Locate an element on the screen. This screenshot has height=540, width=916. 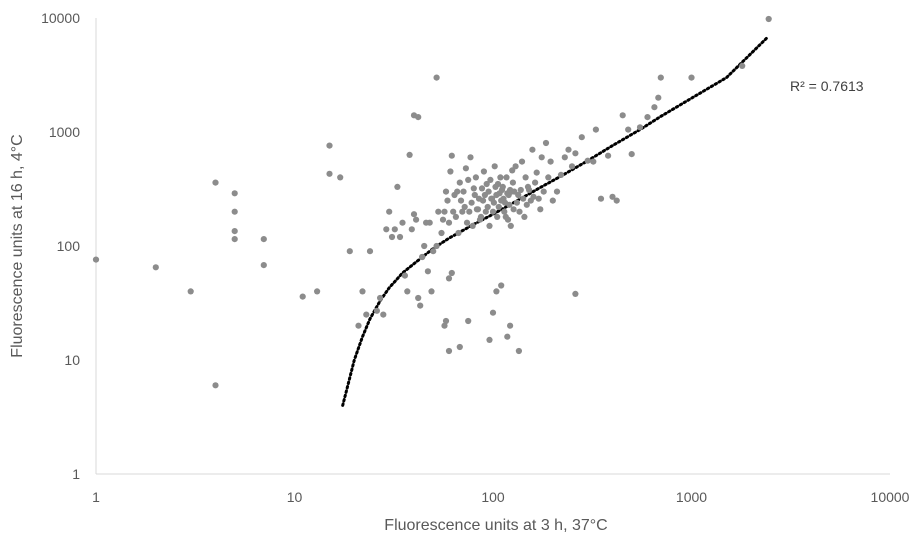
r-squared-annotation: R² = 0.7613 is located at coordinates (827, 86).